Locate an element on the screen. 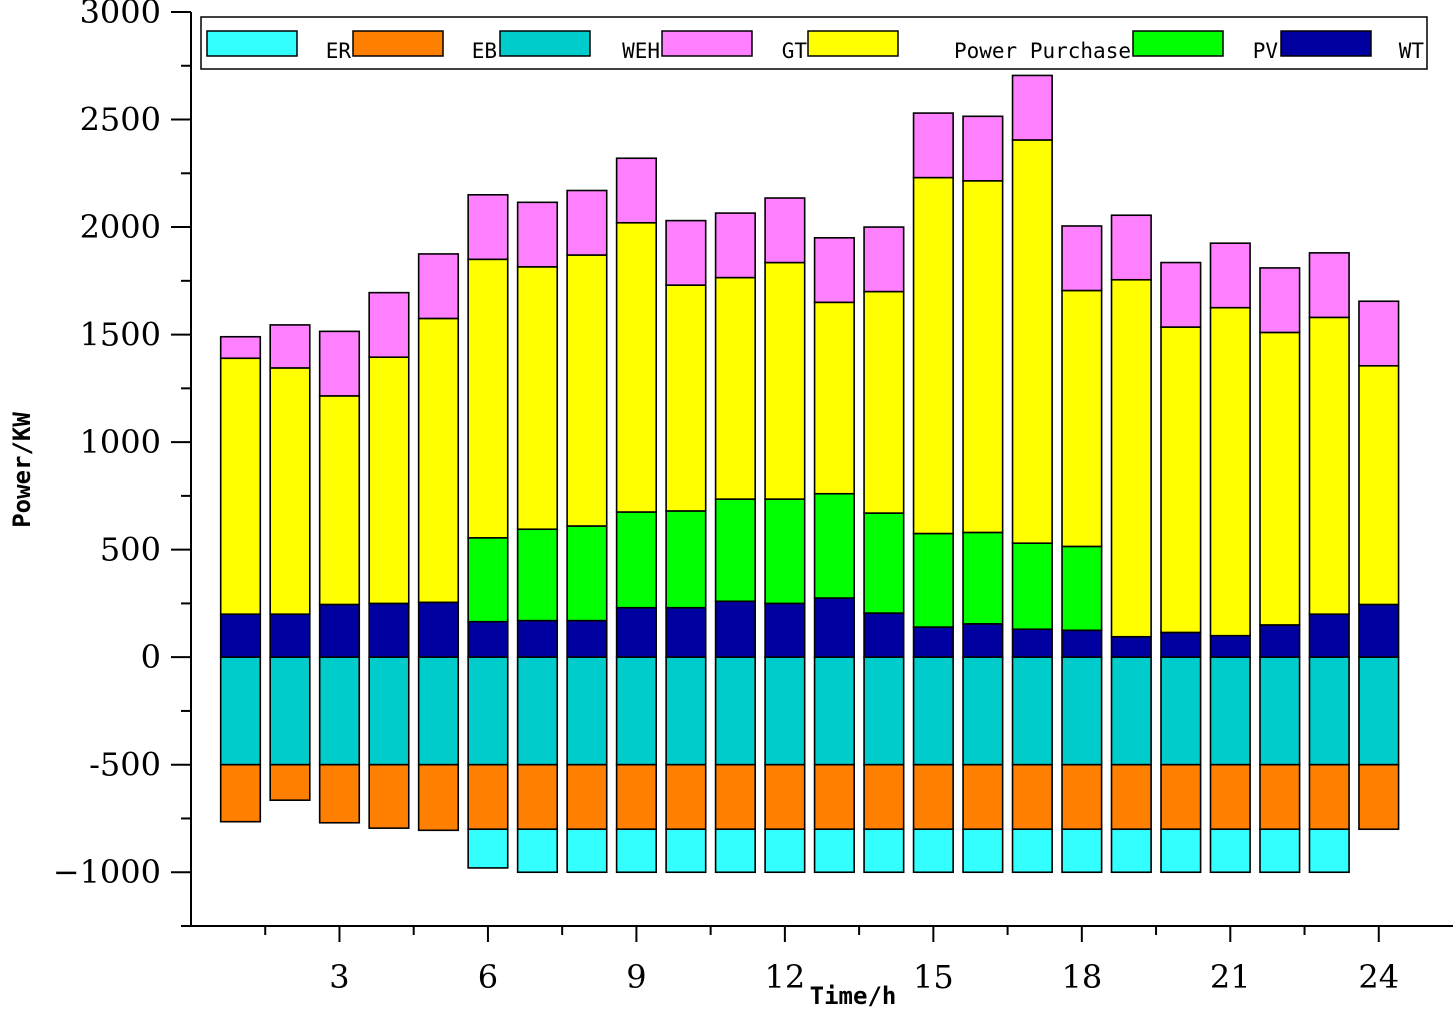 This screenshot has width=1456, height=1010. legend-label-wt: WT is located at coordinates (1412, 51).